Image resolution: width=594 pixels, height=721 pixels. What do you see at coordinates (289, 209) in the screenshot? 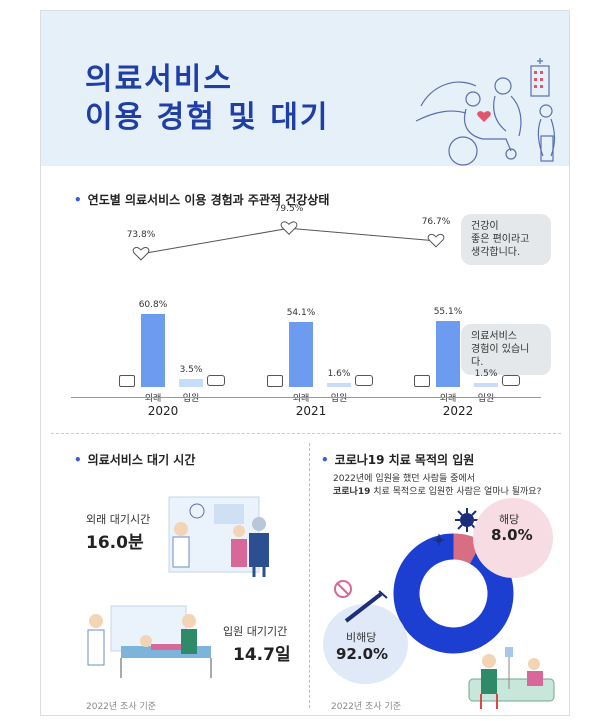
I see `health-line-value: 79.5%` at bounding box center [289, 209].